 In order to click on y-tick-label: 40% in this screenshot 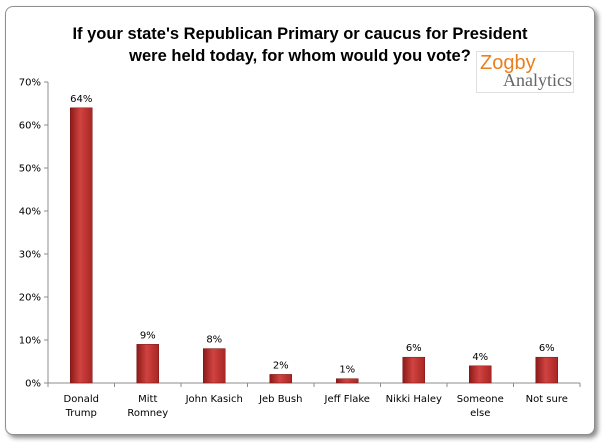, I will do `click(30, 212)`.